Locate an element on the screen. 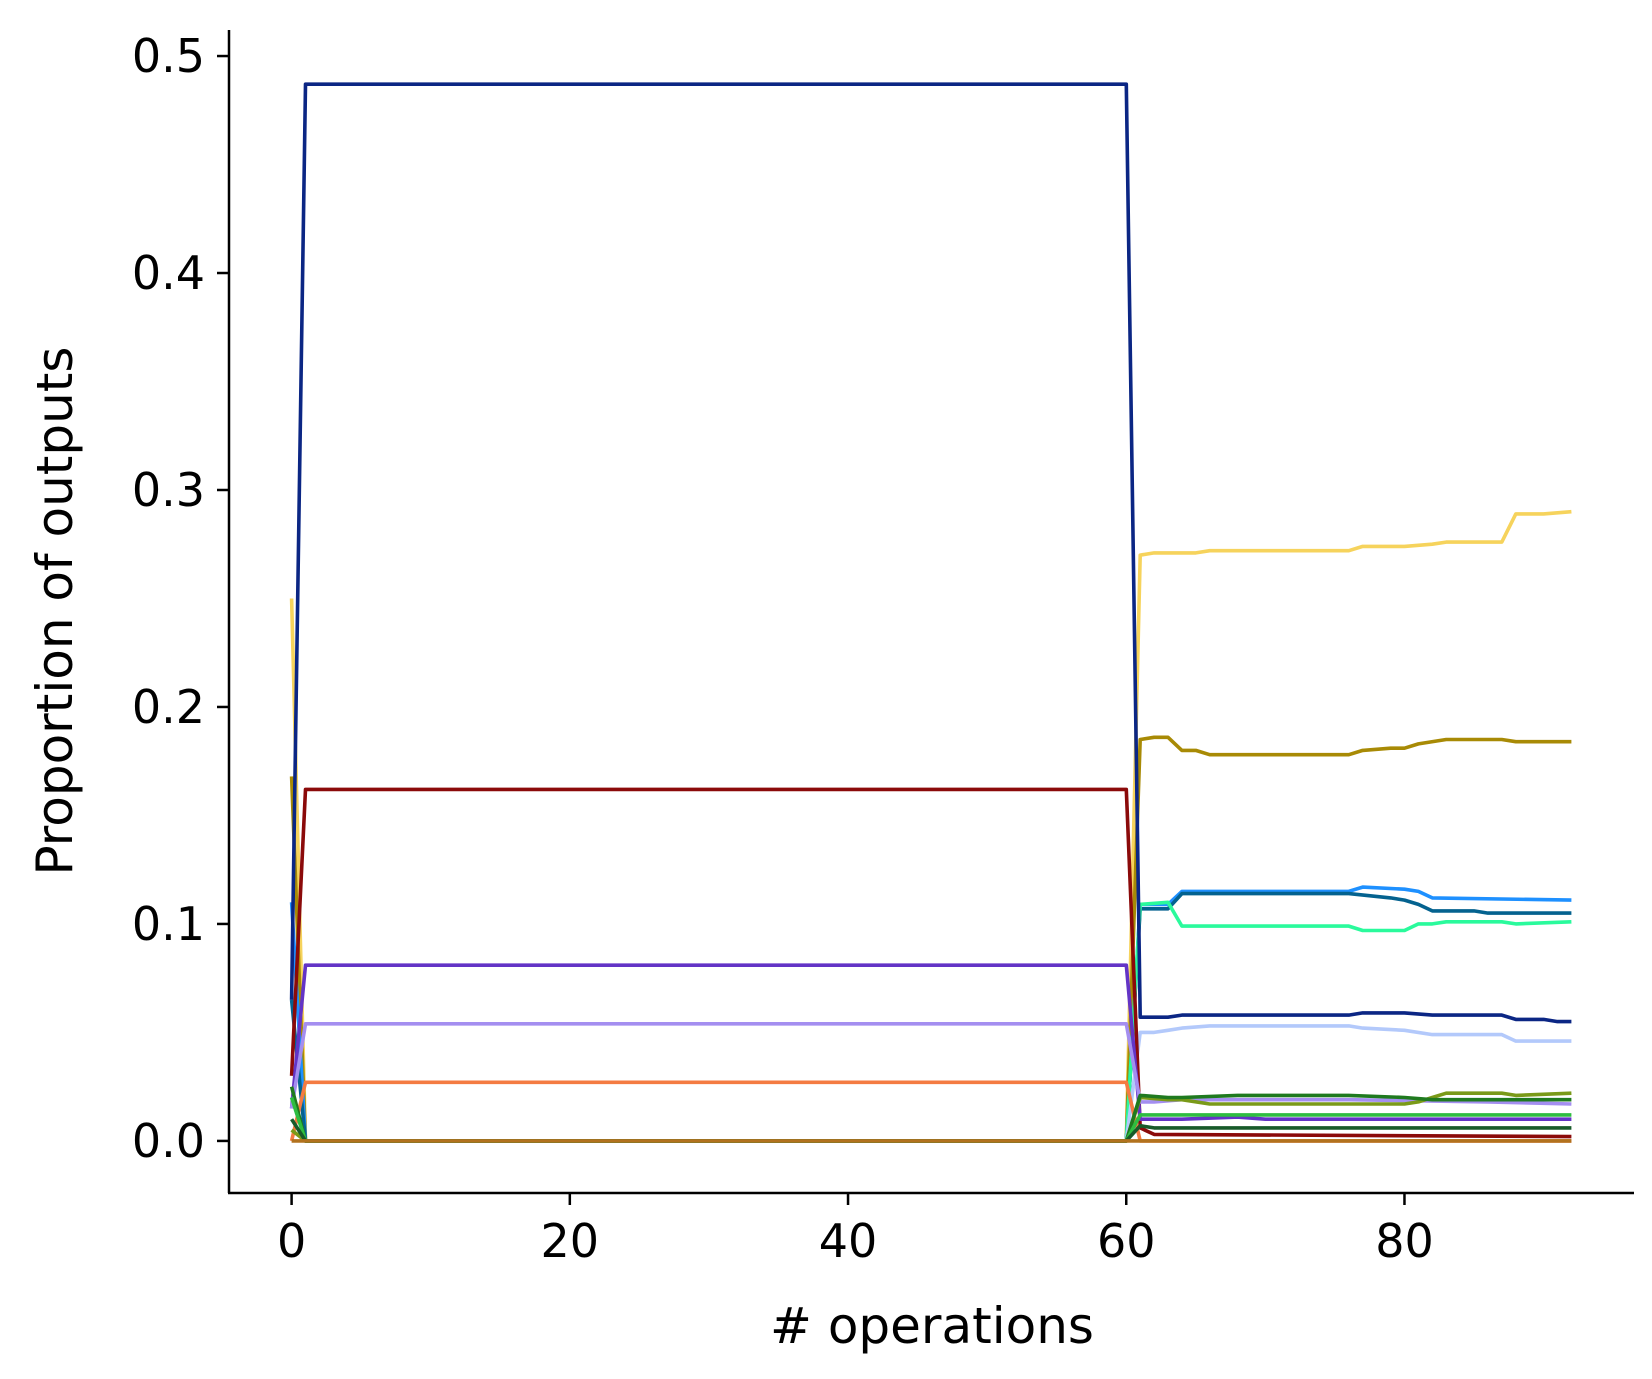 This screenshot has height=1379, width=1652. y-tick-label: 0.2 is located at coordinates (168, 707).